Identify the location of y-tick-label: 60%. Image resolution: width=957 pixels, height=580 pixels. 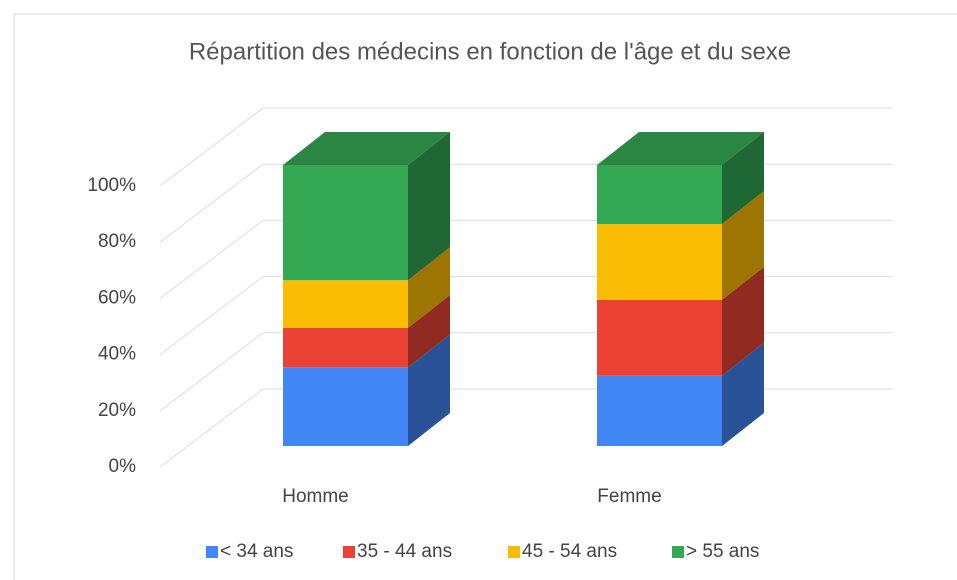
(117, 297).